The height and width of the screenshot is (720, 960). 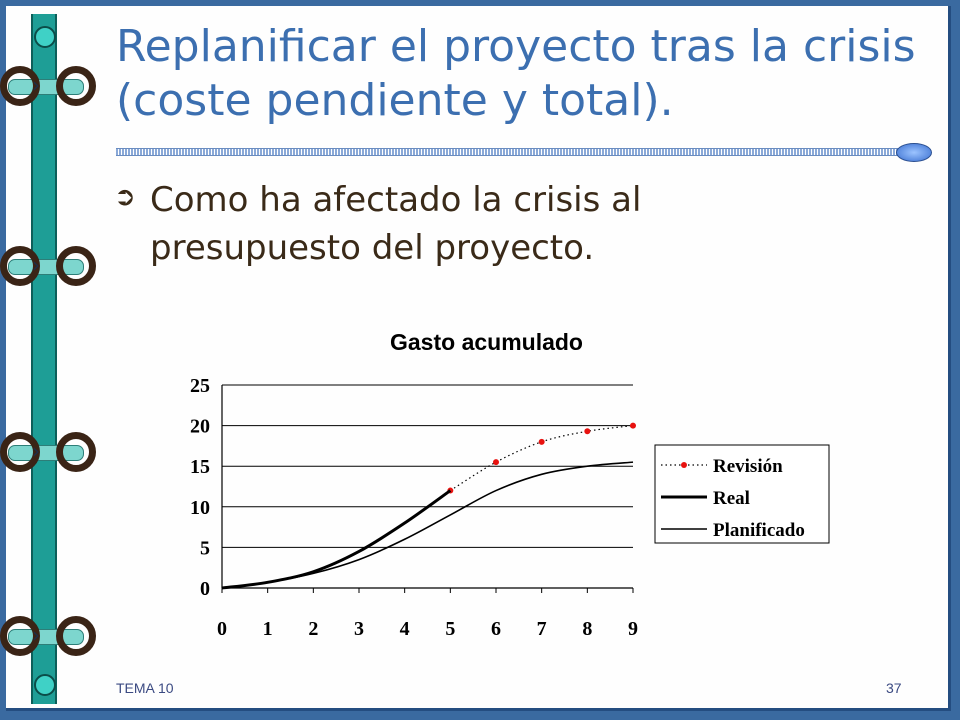 I want to click on series-line-real, so click(x=336, y=539).